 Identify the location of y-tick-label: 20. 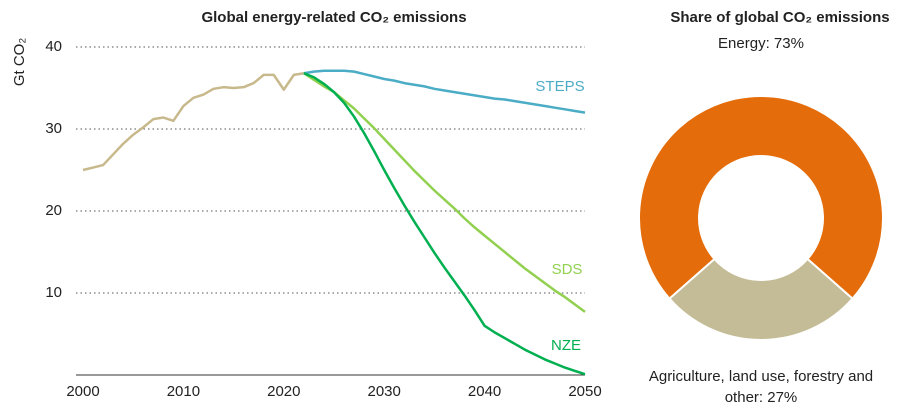
(53, 210).